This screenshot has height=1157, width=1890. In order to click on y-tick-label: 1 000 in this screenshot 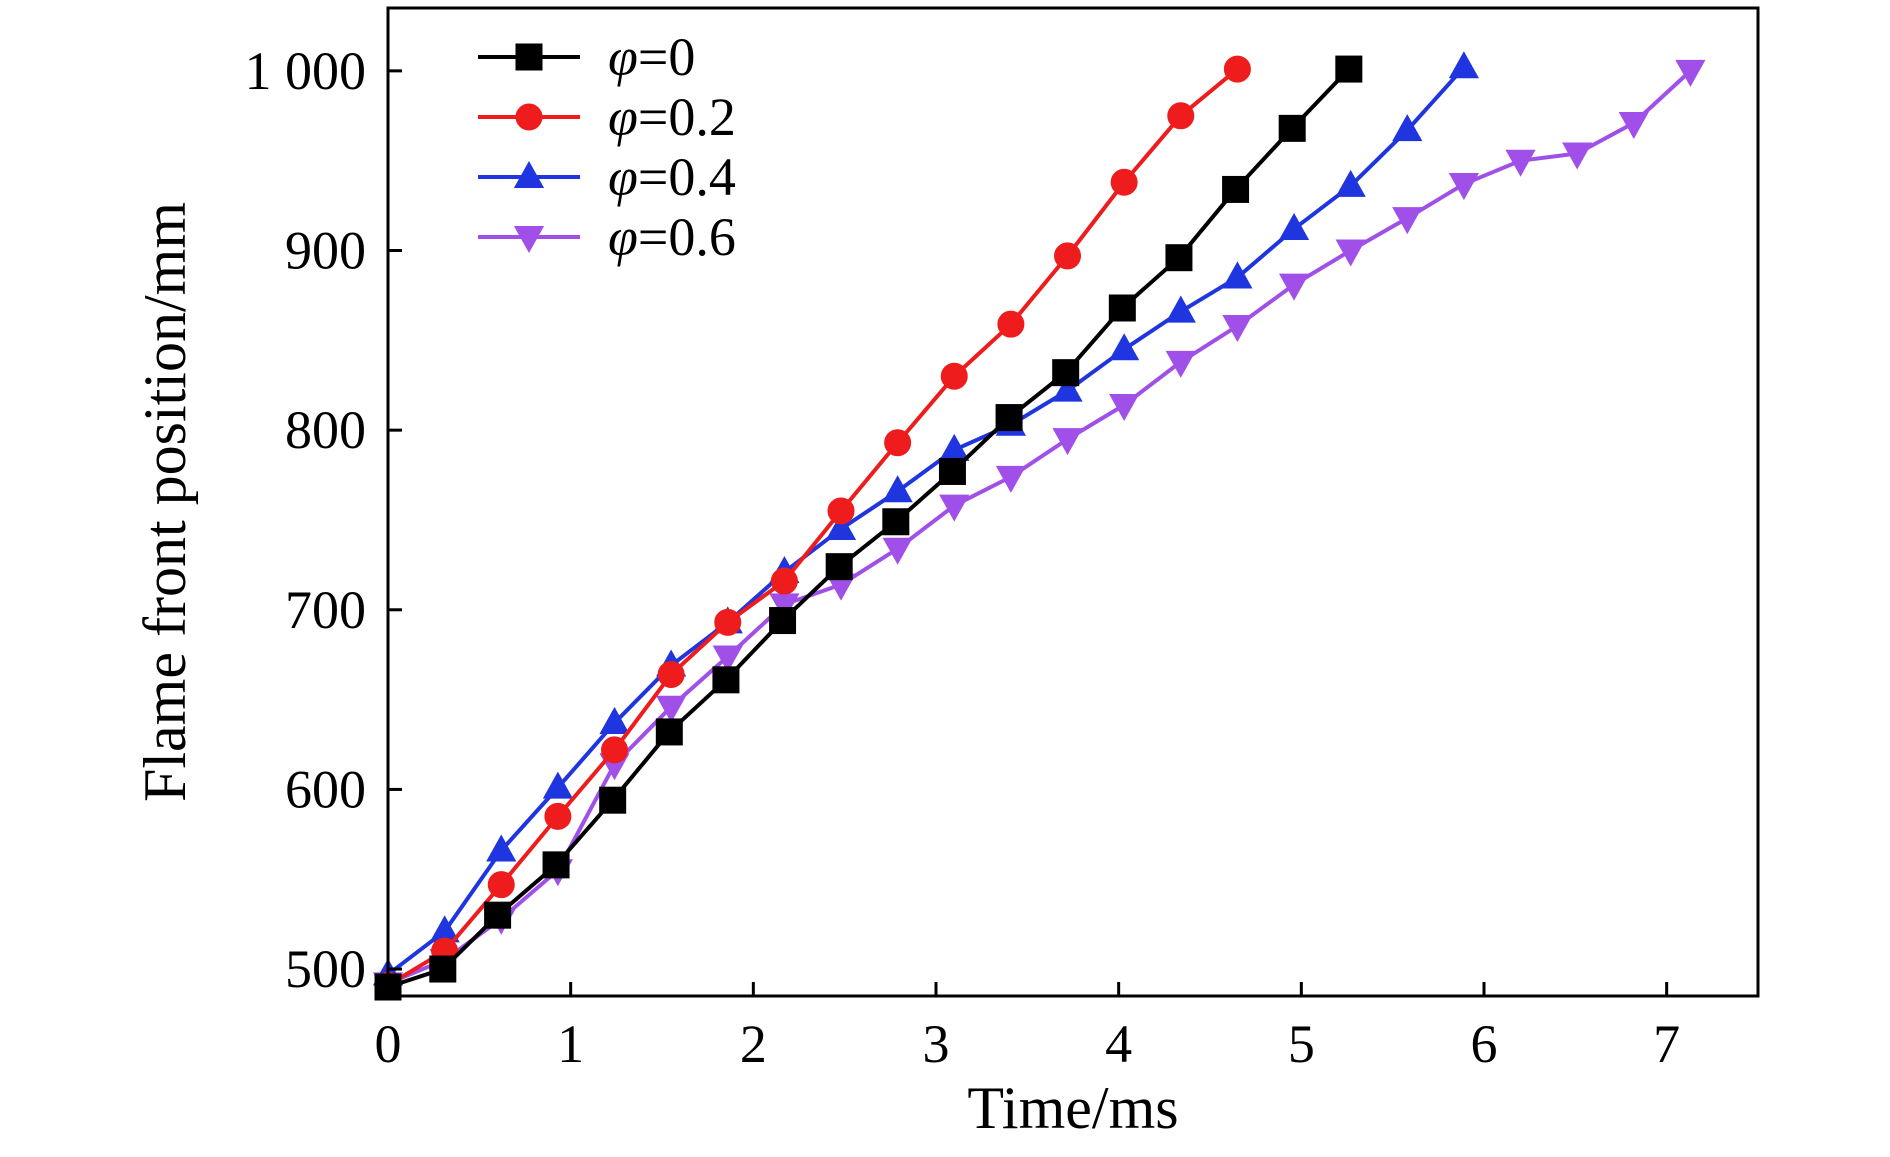, I will do `click(306, 71)`.